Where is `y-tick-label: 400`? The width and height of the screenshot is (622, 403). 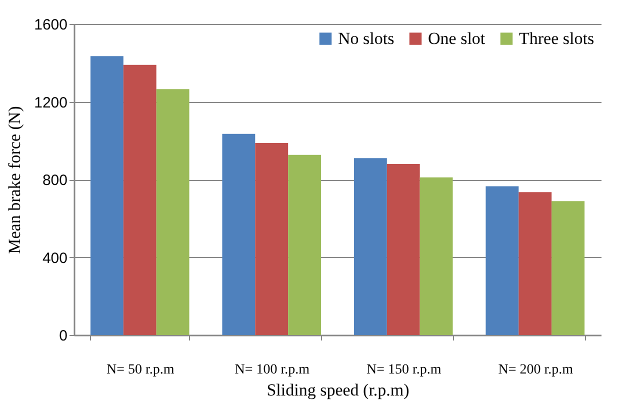 y-tick-label: 400 is located at coordinates (55, 258).